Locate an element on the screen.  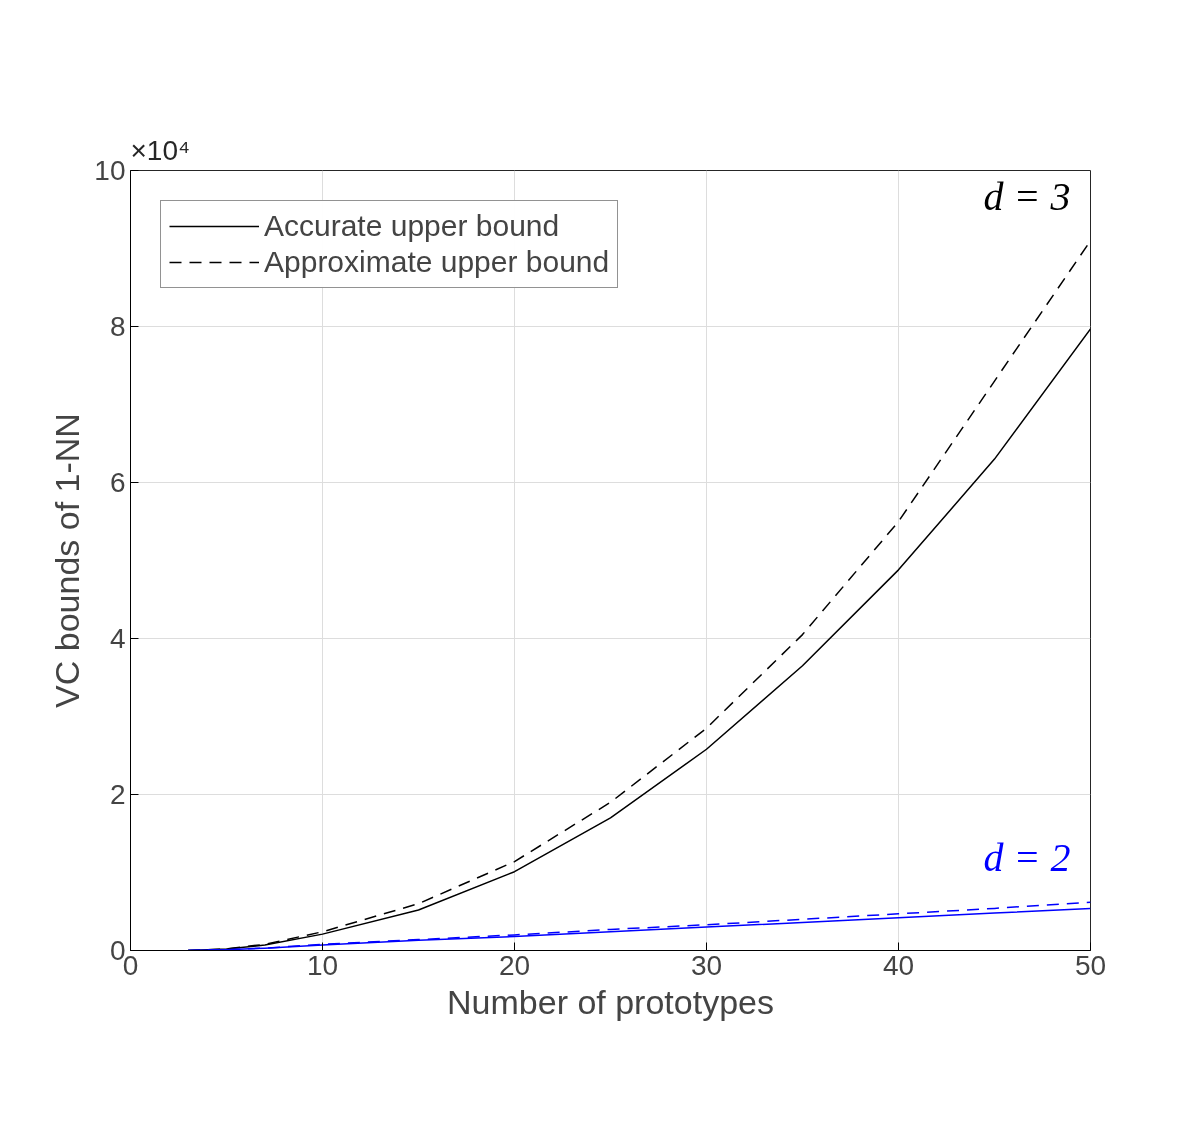
y-tick-label: 10 is located at coordinates (110, 170).